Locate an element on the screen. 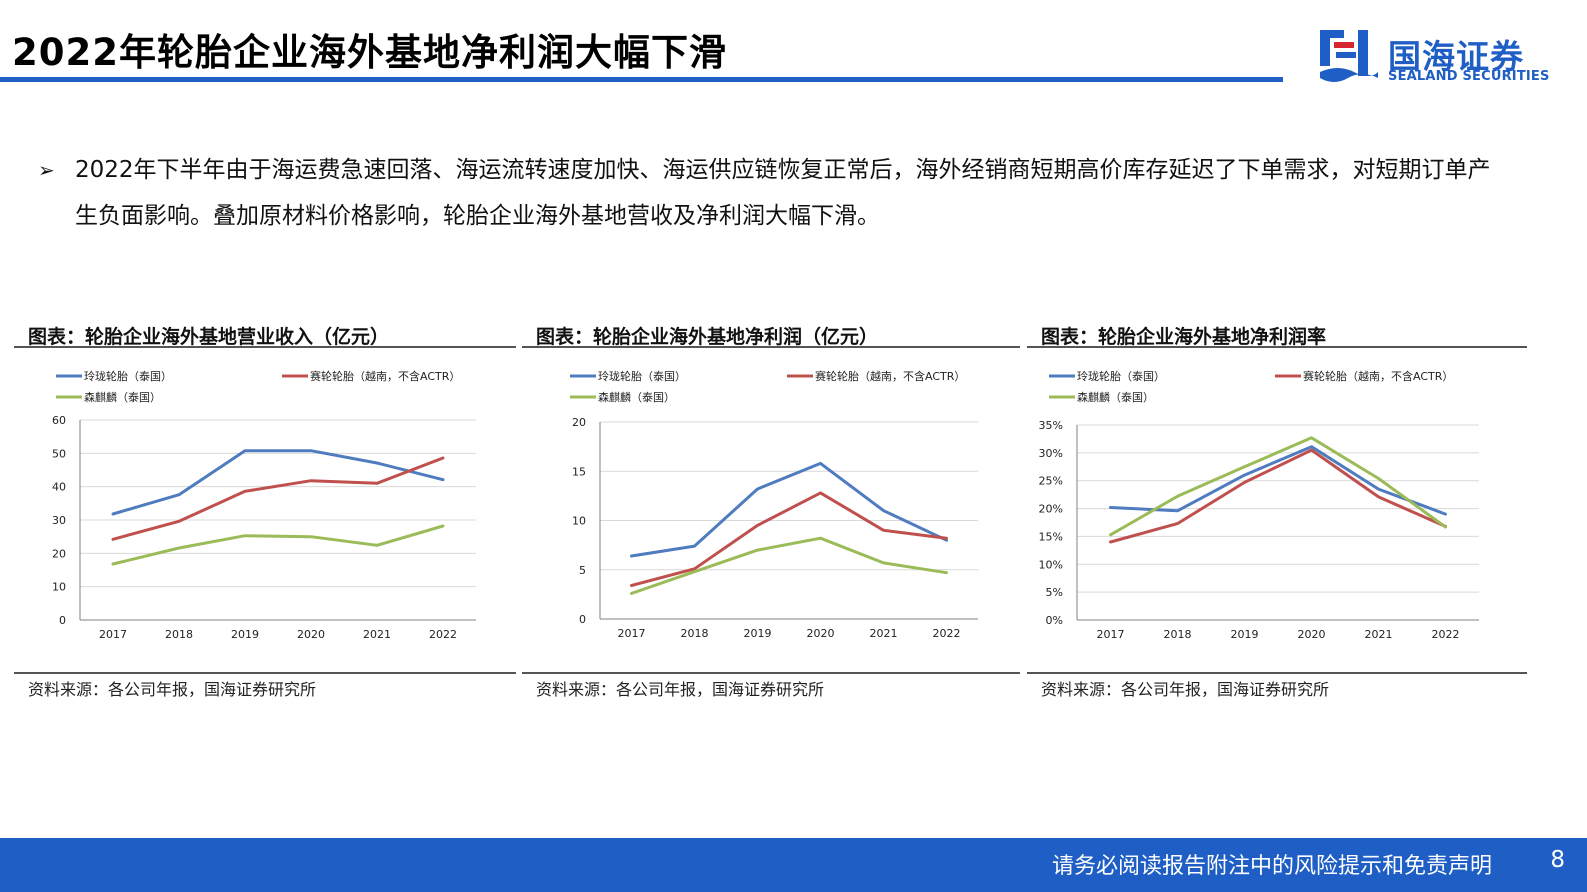 Image resolution: width=1587 pixels, height=892 pixels. logo-chinese-name: 国海证券 is located at coordinates (1456, 56).